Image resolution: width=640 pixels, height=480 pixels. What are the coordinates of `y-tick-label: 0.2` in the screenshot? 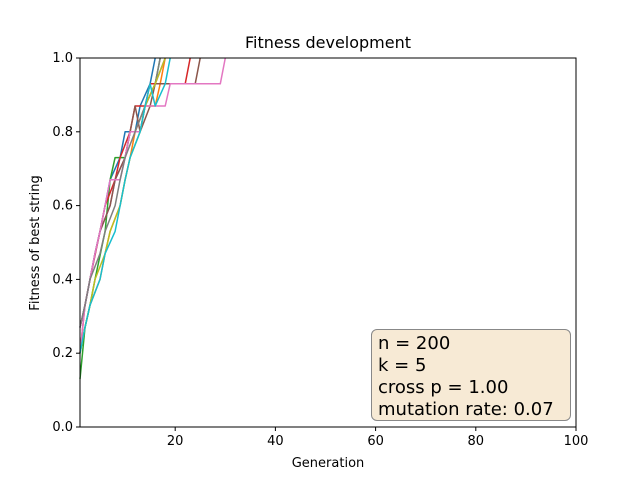 It's located at (62, 353).